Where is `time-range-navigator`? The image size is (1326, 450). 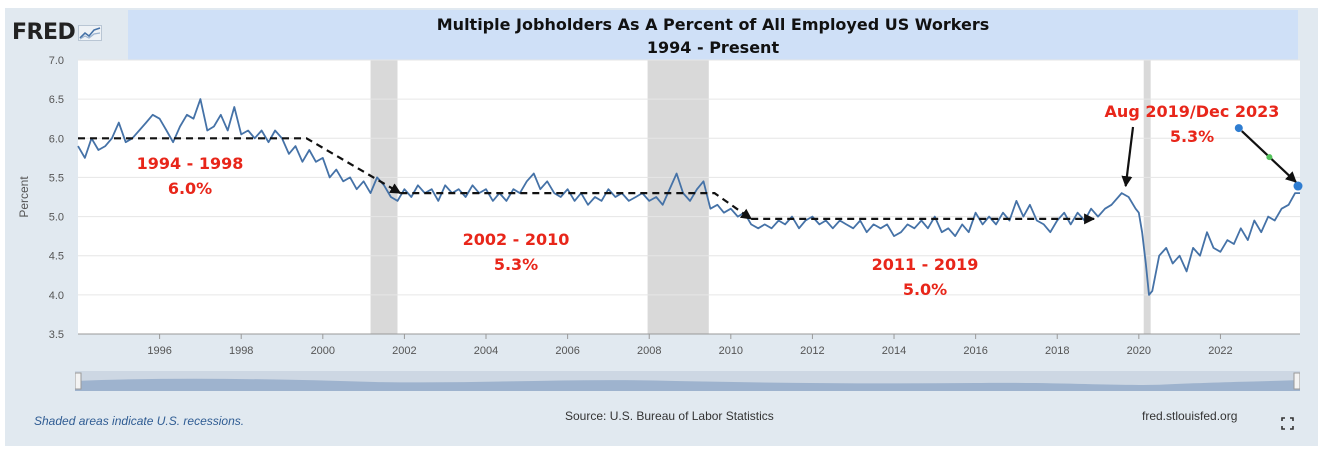
time-range-navigator is located at coordinates (687, 381).